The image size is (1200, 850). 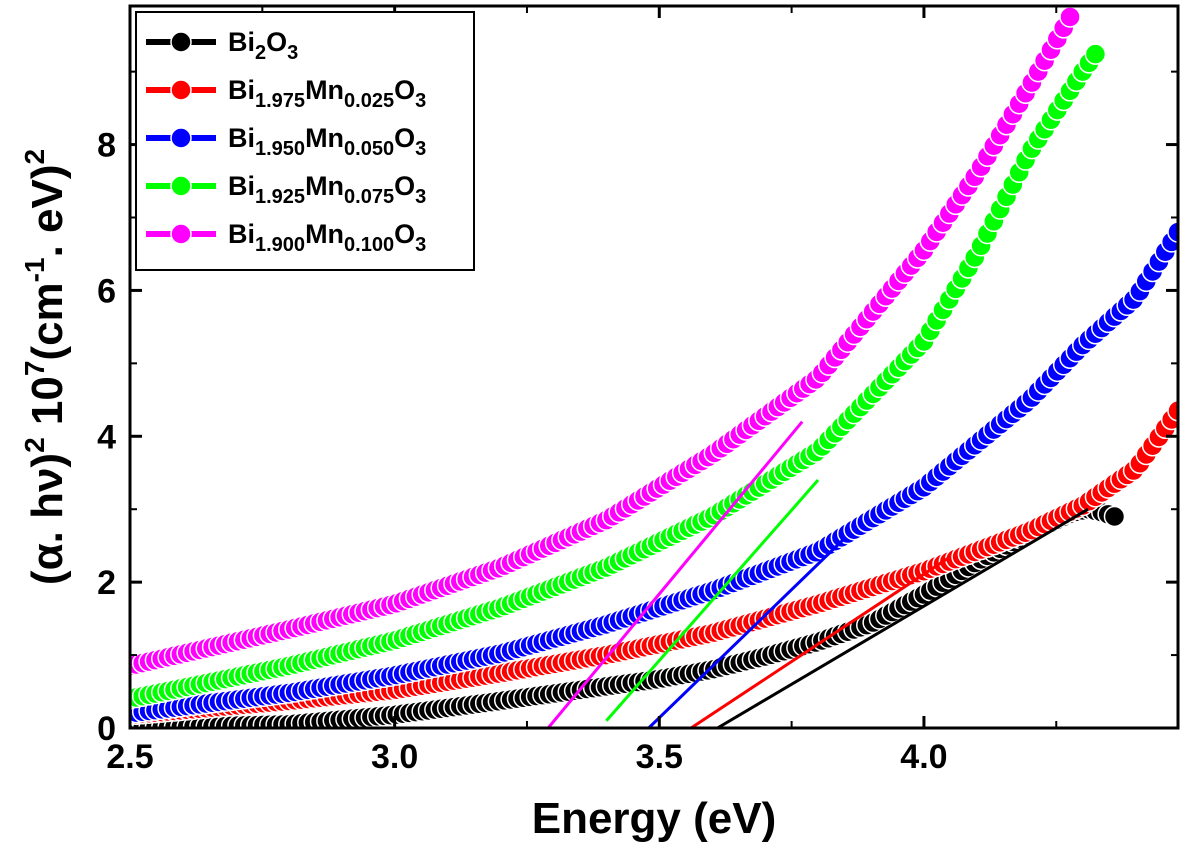 I want to click on y-tick-label: 0, so click(x=106, y=729).